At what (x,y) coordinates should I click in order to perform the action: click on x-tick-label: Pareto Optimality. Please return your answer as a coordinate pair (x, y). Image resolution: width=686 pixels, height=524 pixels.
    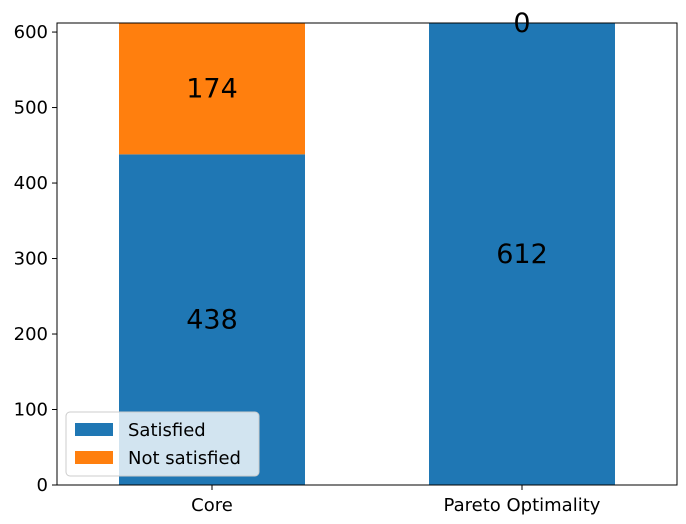
    Looking at the image, I should click on (522, 505).